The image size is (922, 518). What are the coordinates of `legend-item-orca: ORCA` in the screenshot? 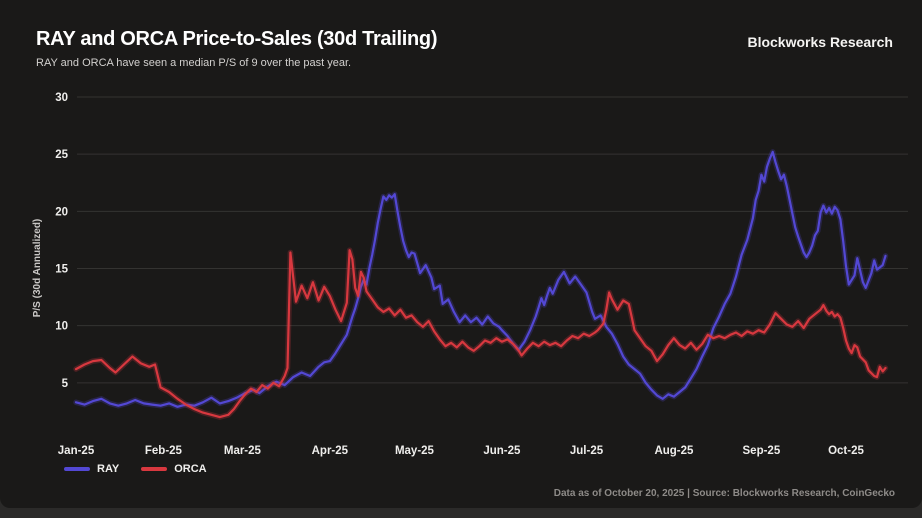 It's located at (174, 469).